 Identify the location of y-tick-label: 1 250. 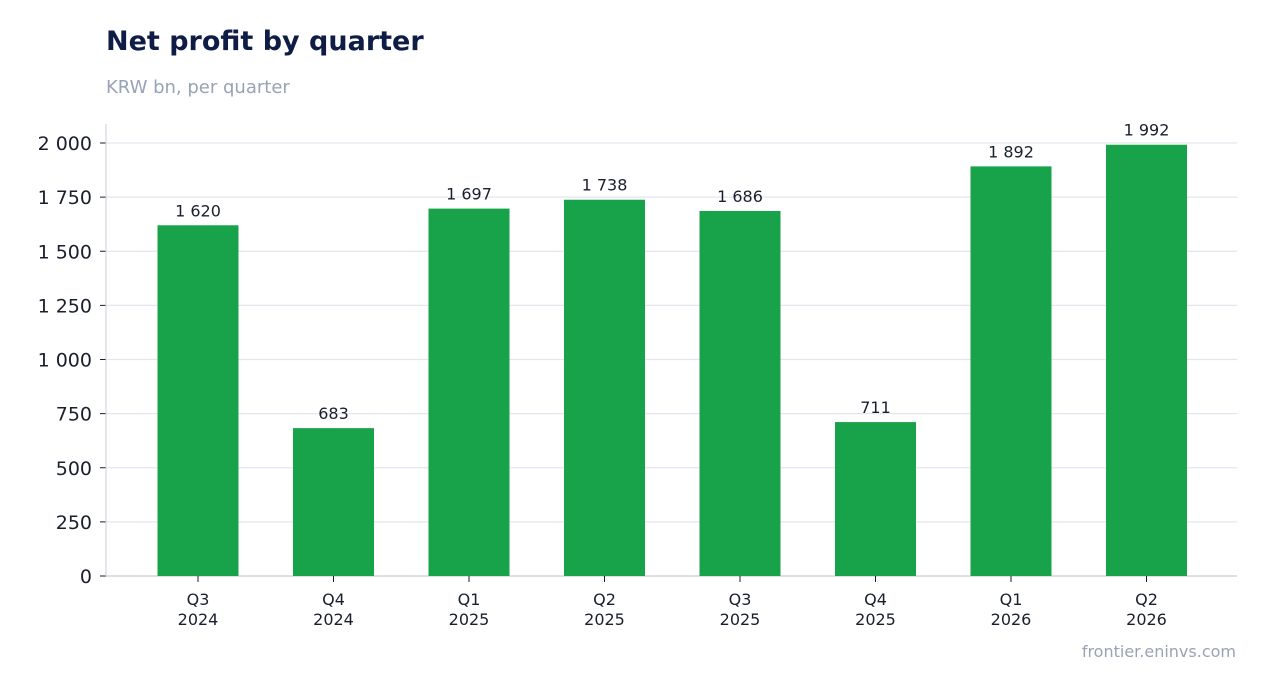
(65, 306).